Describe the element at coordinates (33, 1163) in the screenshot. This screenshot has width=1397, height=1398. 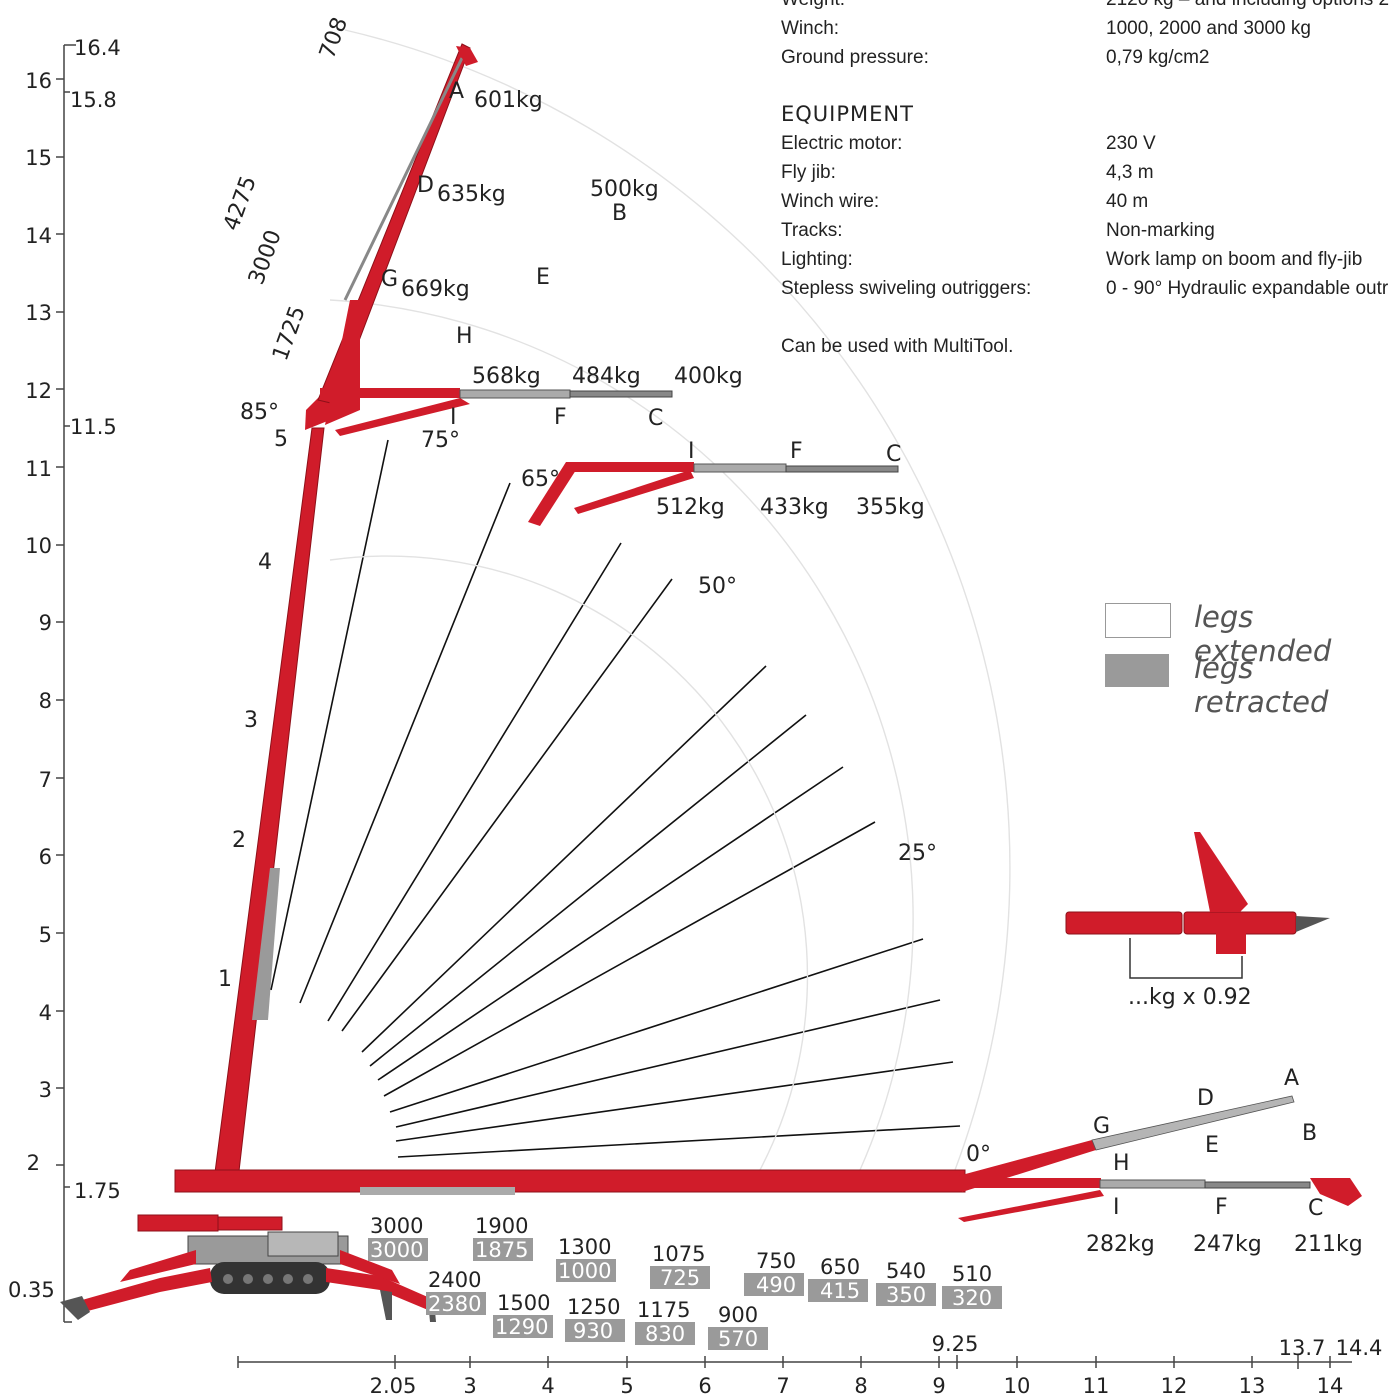
I see `y-tick-label: 2` at that location.